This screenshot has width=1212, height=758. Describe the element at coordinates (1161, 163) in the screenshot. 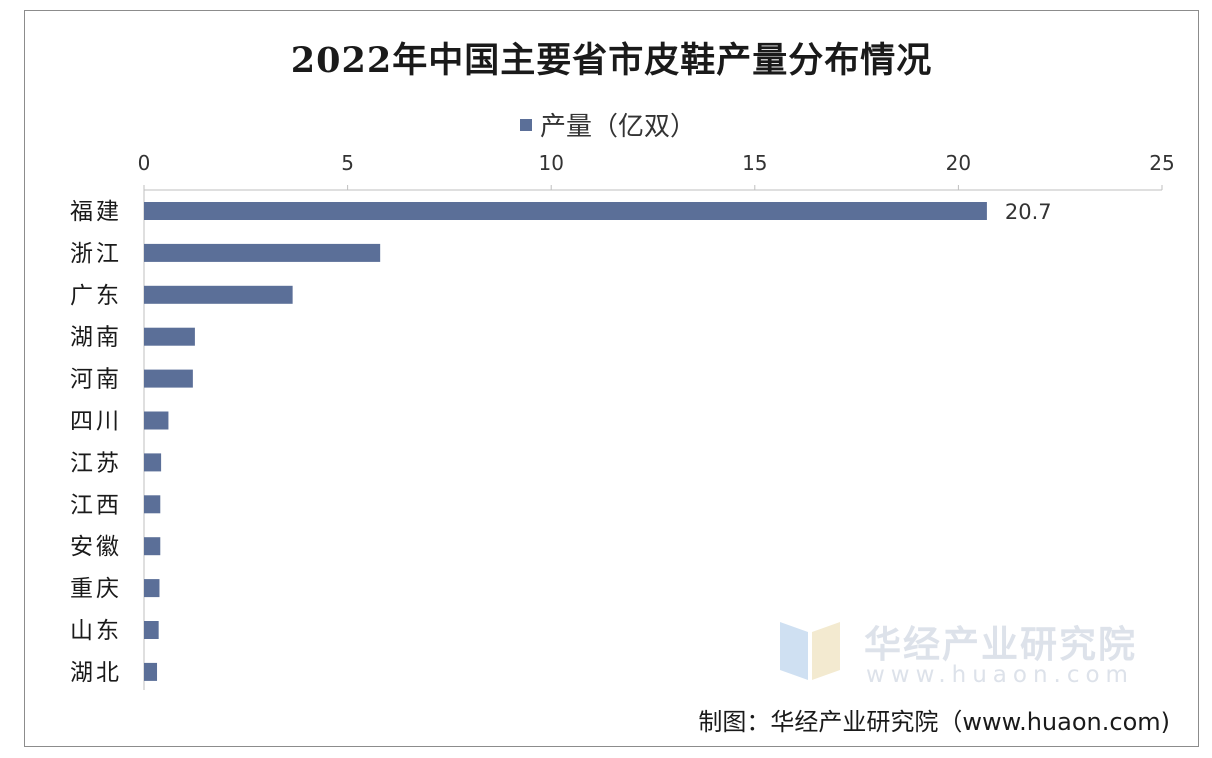

I see `x-tick-label: 25` at that location.